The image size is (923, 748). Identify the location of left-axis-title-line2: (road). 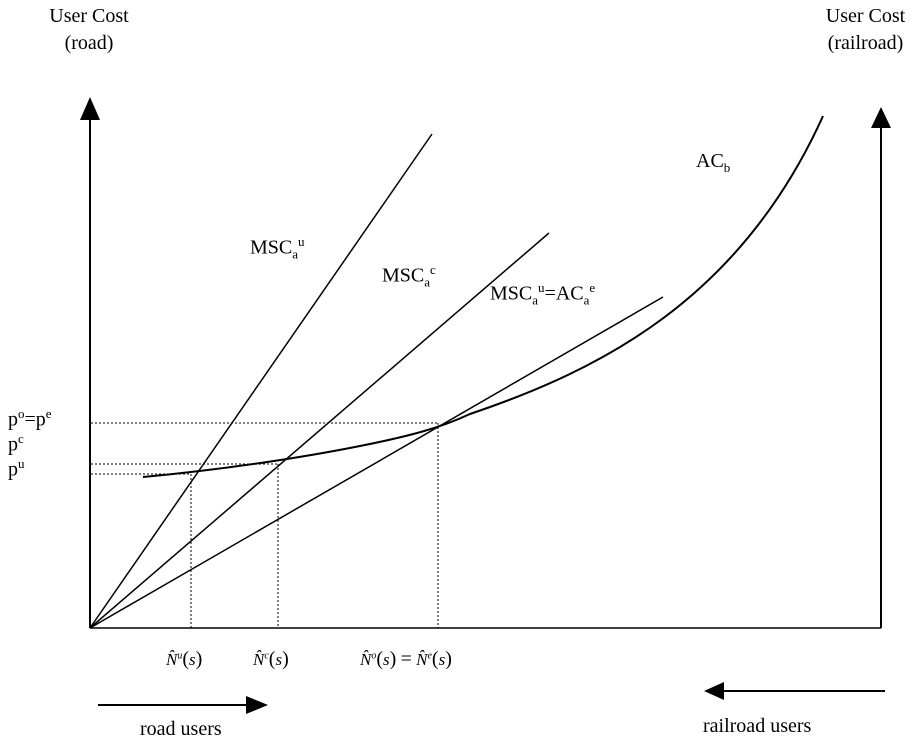
(89, 43).